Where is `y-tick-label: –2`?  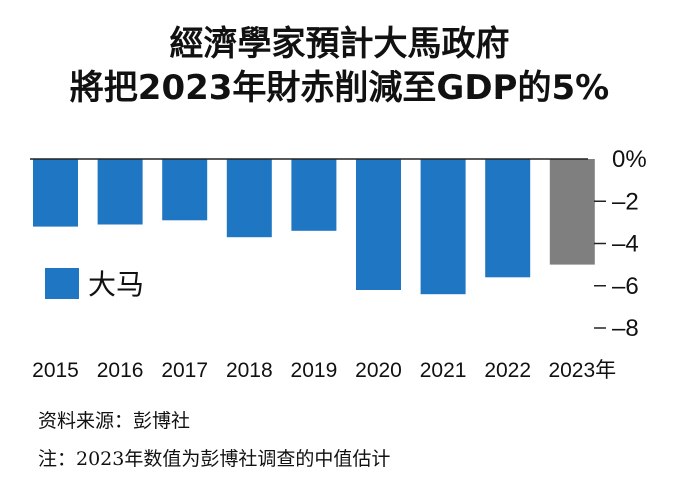 y-tick-label: –2 is located at coordinates (625, 201).